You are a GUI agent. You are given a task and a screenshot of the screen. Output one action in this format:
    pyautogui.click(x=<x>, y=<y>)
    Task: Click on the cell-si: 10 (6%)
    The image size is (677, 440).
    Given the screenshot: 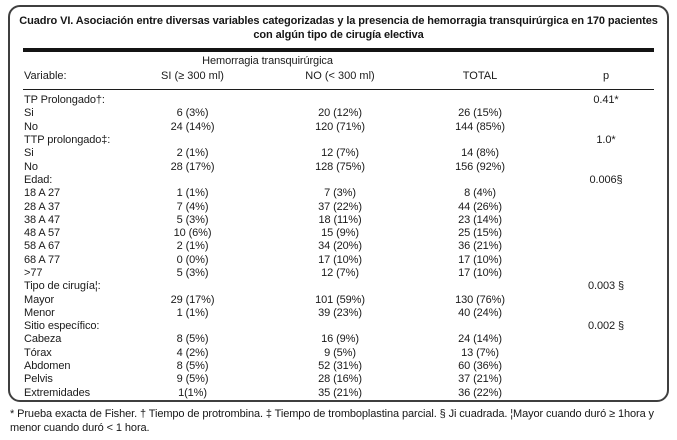 What is the action you would take?
    pyautogui.click(x=192, y=233)
    